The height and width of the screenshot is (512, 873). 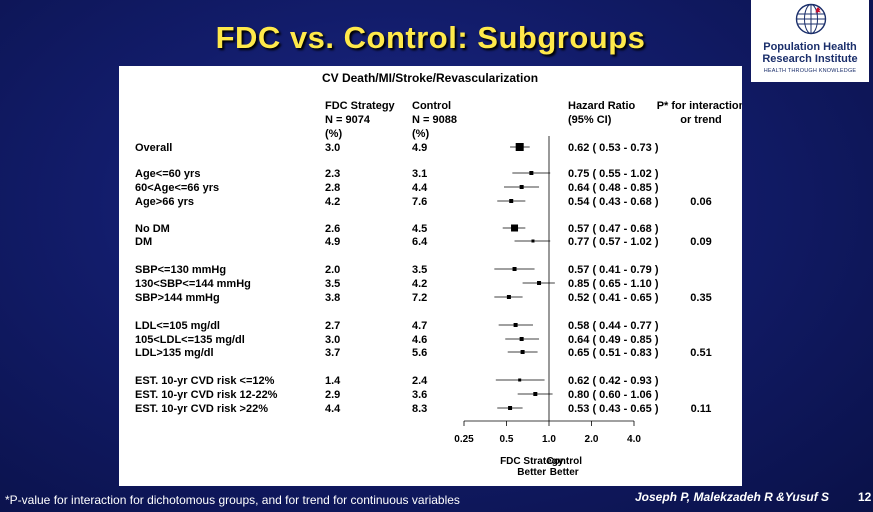 What do you see at coordinates (613, 229) in the screenshot?
I see `row-hazard-ratio: 0.57 ( 0.47 - 0.68 )` at bounding box center [613, 229].